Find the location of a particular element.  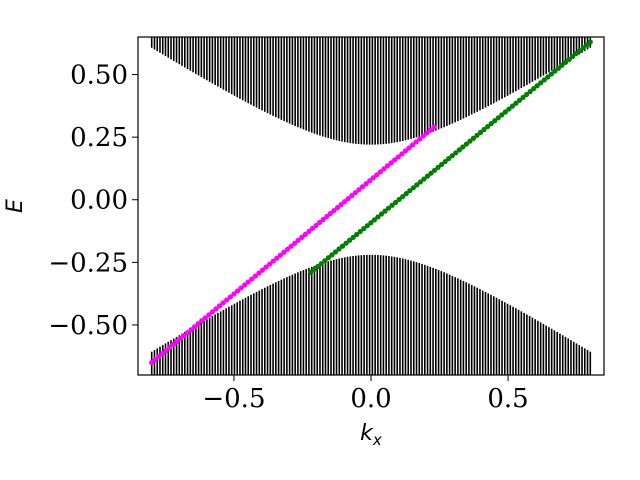

x-axis-label: kx is located at coordinates (371, 435).